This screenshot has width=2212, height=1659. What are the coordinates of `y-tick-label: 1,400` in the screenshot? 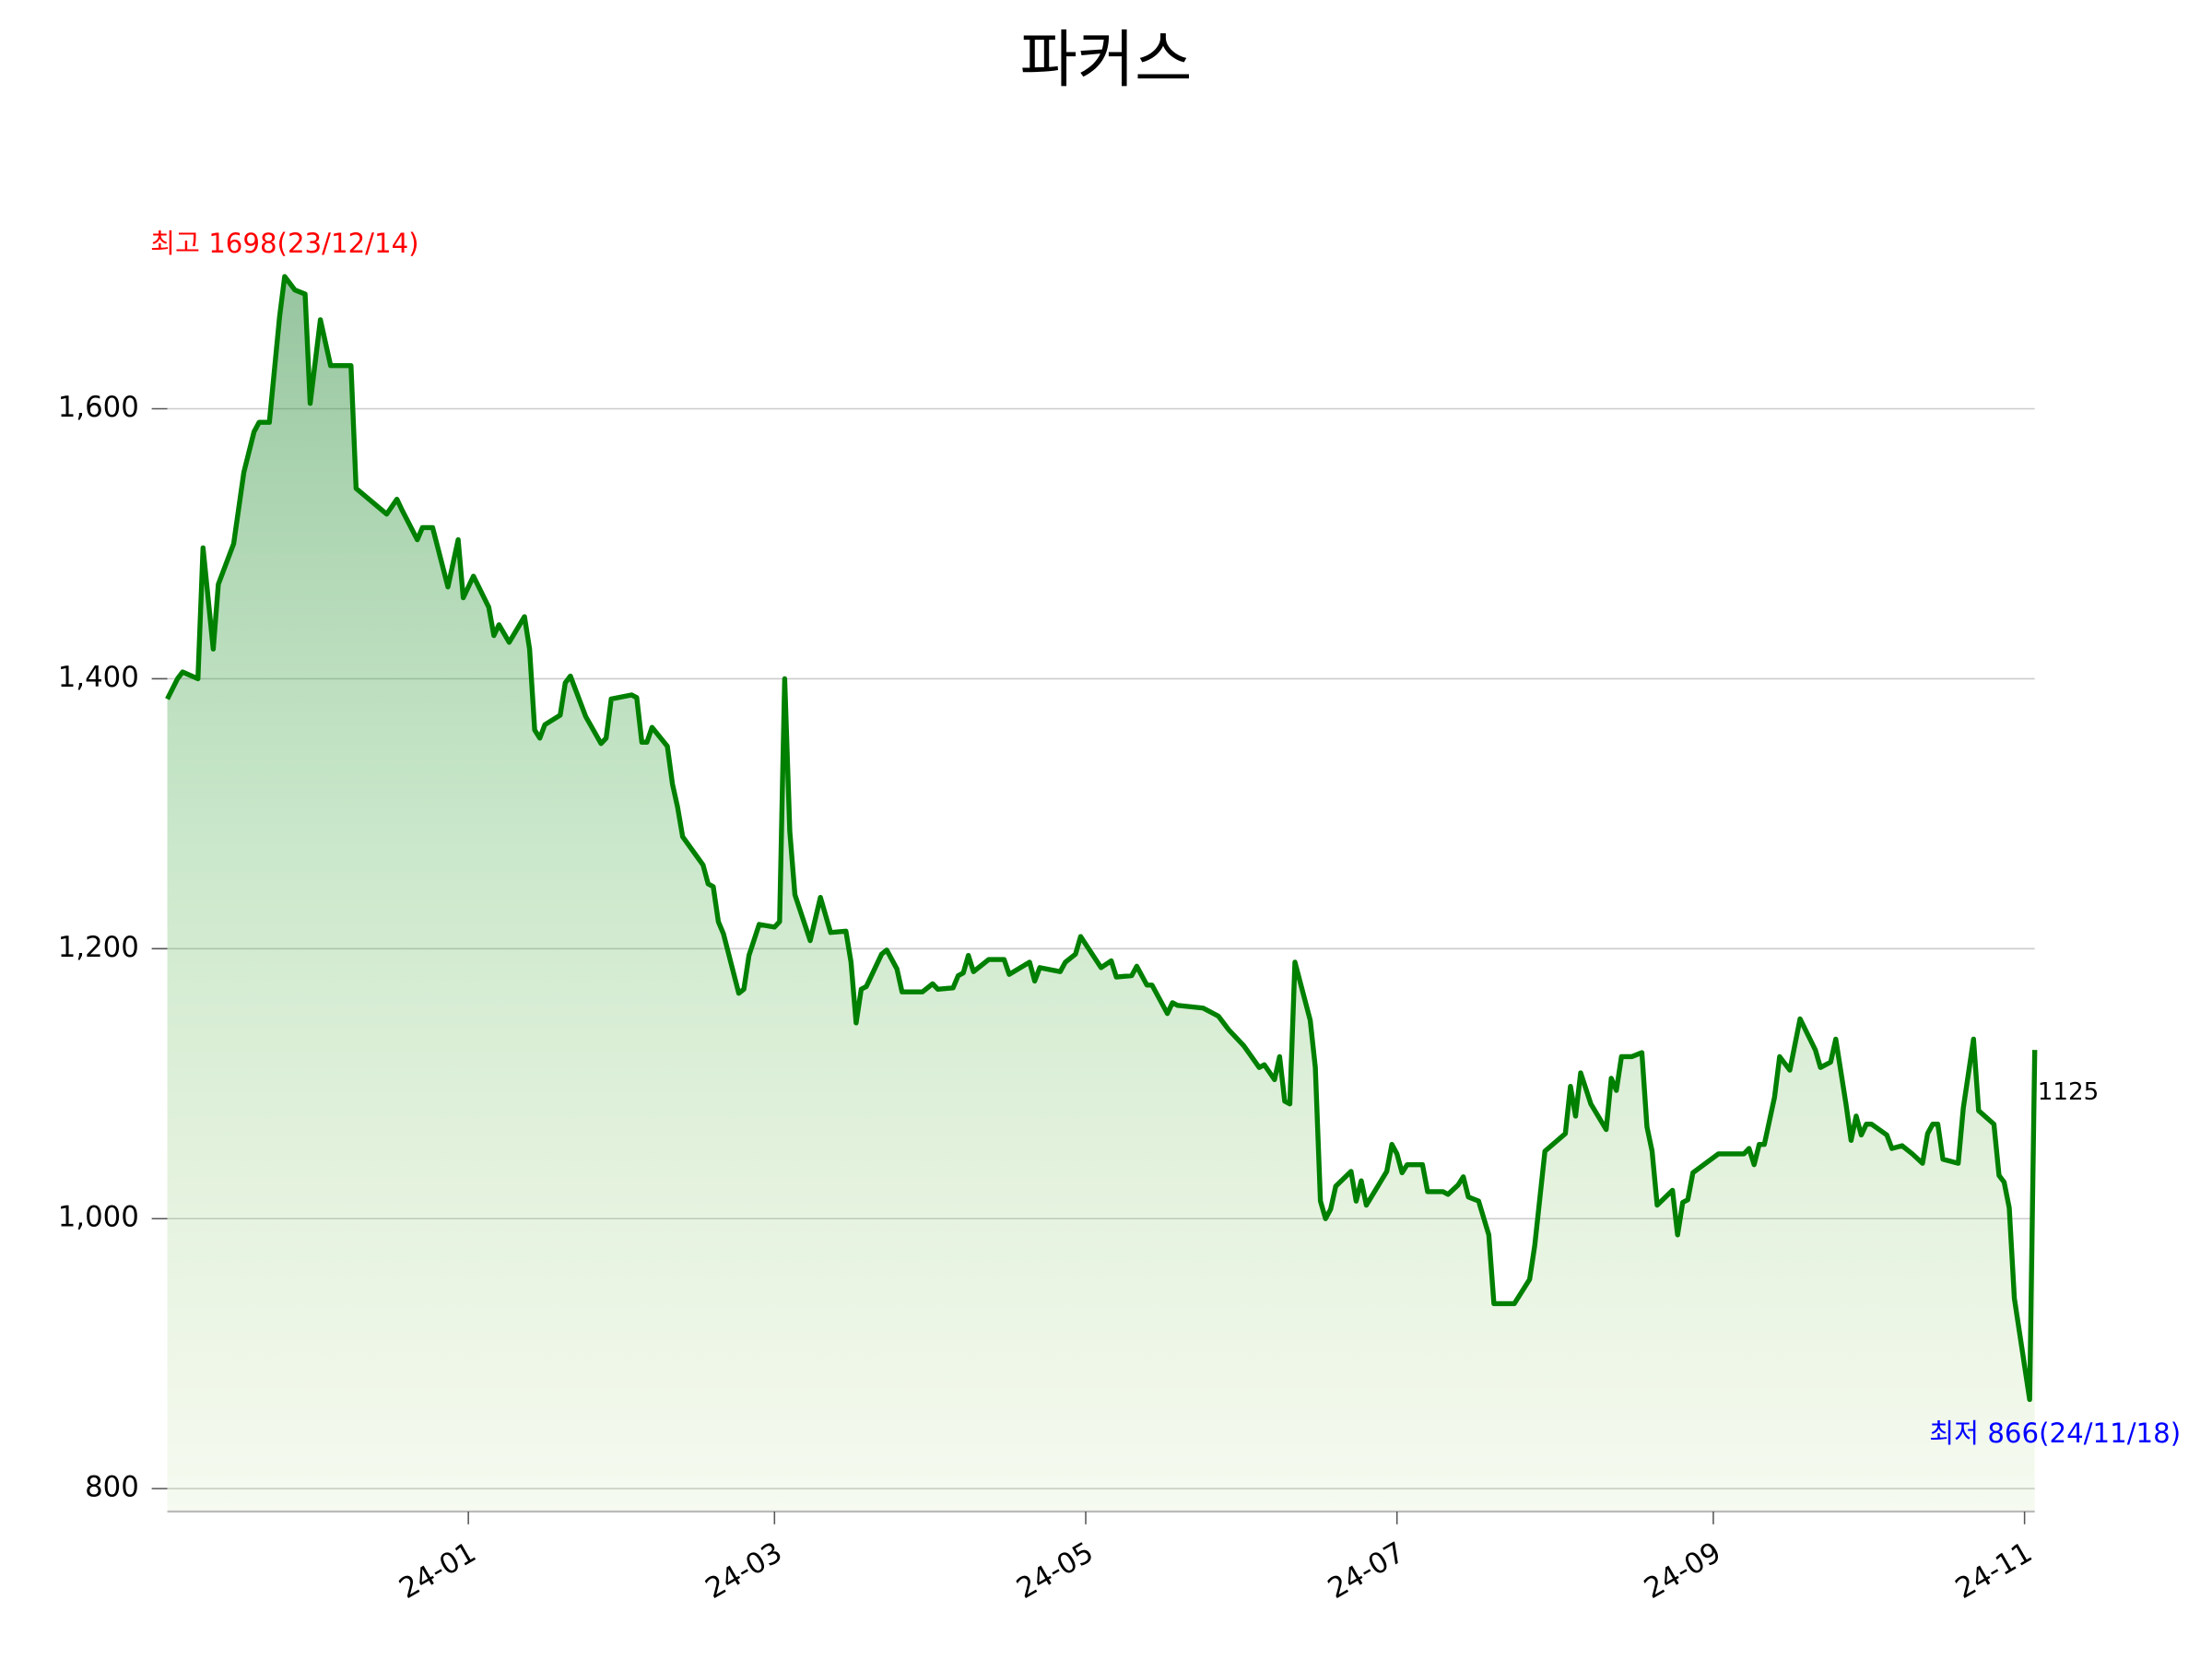 It's located at (98, 677).